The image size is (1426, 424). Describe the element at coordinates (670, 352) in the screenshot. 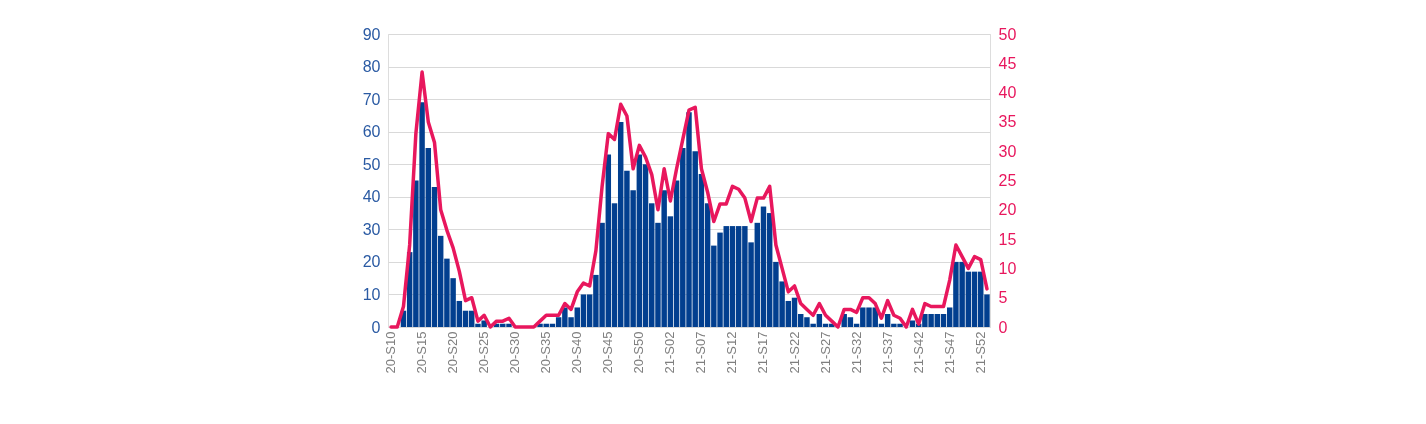

I see `x-tick-label: 21-S02` at that location.